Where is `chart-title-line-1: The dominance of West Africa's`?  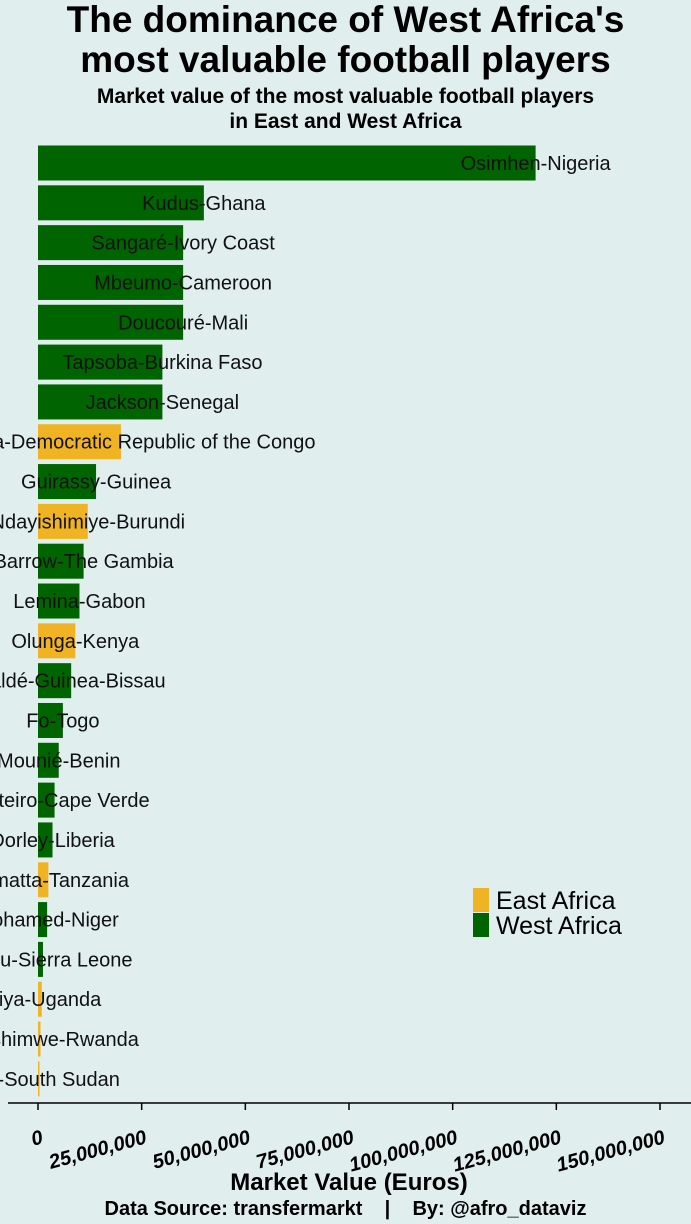
chart-title-line-1: The dominance of West Africa's is located at coordinates (345, 20).